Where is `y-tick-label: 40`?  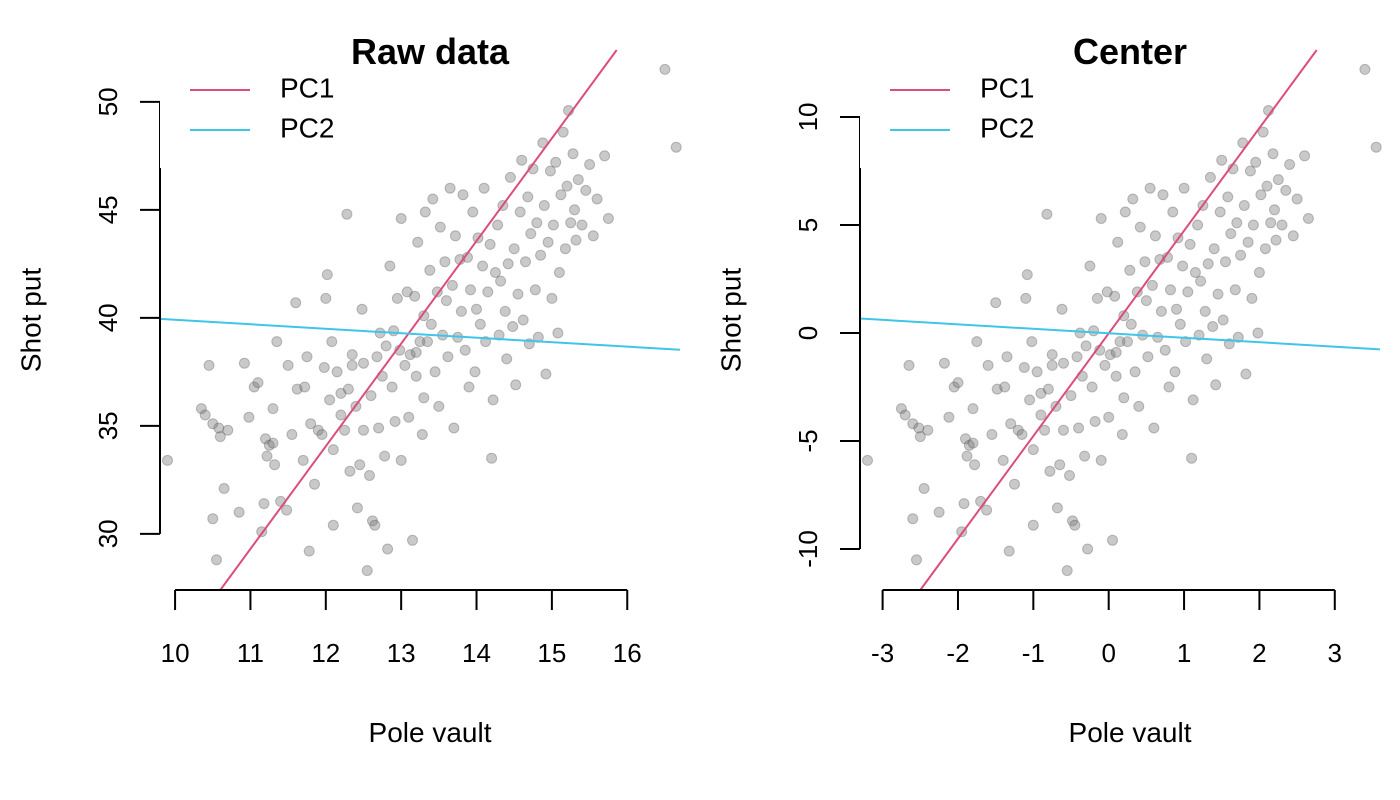 y-tick-label: 40 is located at coordinates (108, 317).